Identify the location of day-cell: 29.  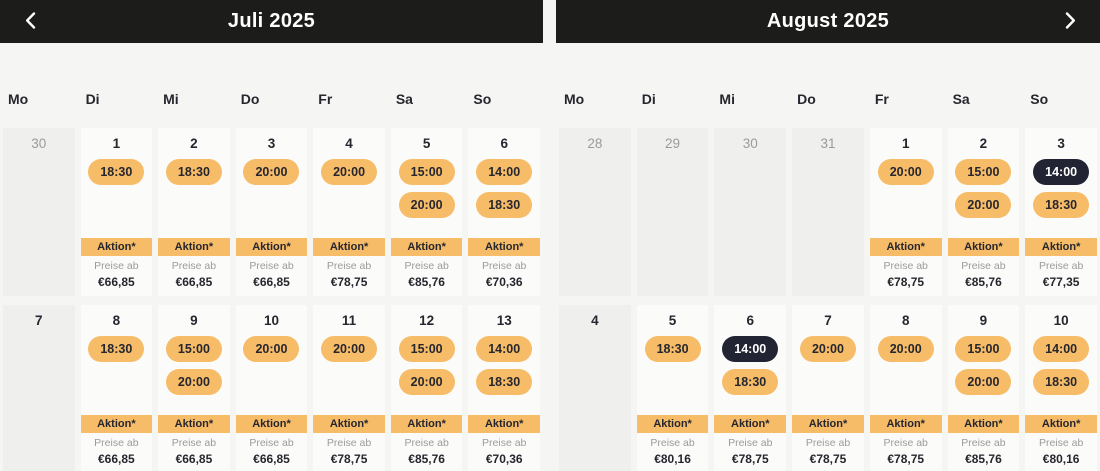
(673, 212).